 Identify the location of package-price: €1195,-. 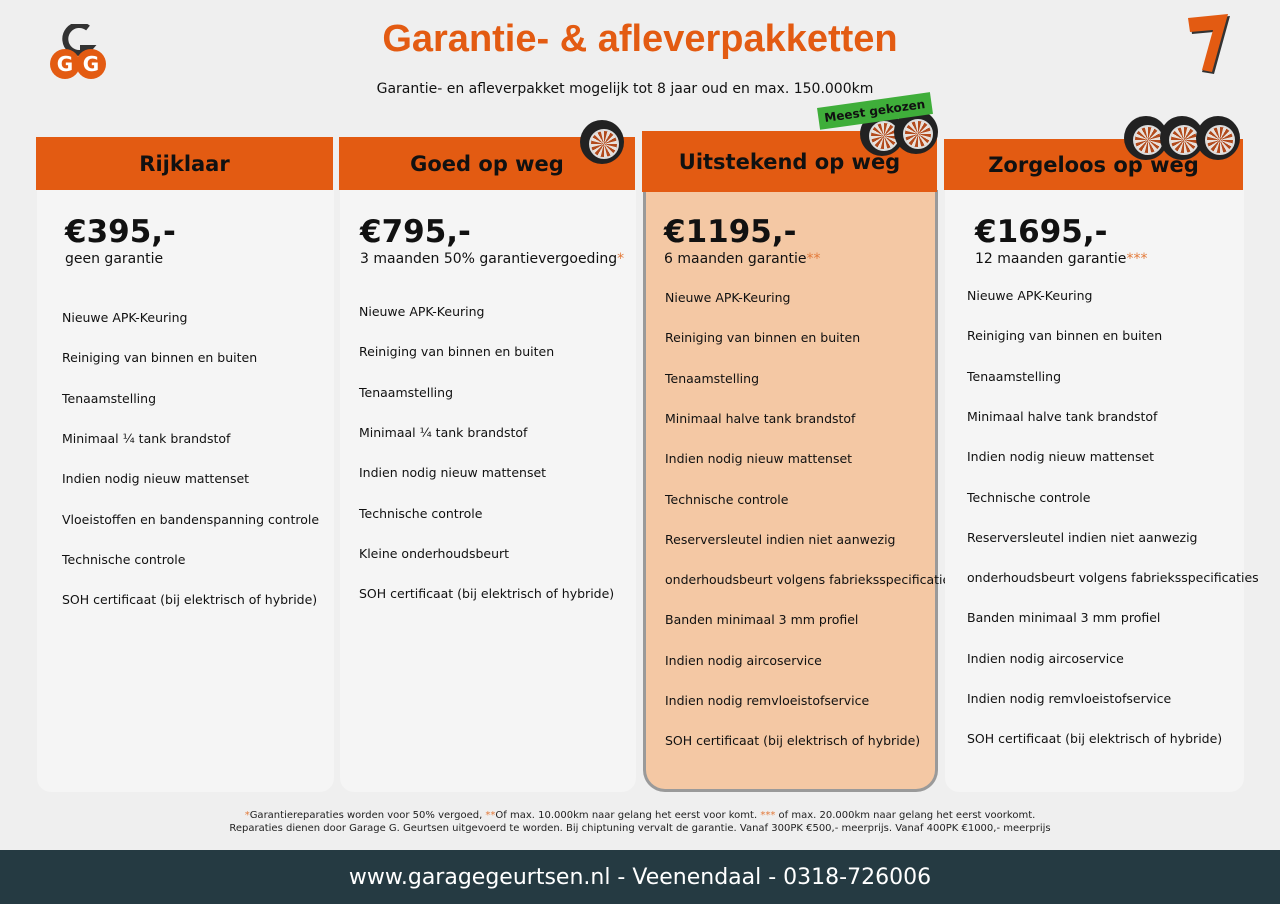
(730, 232).